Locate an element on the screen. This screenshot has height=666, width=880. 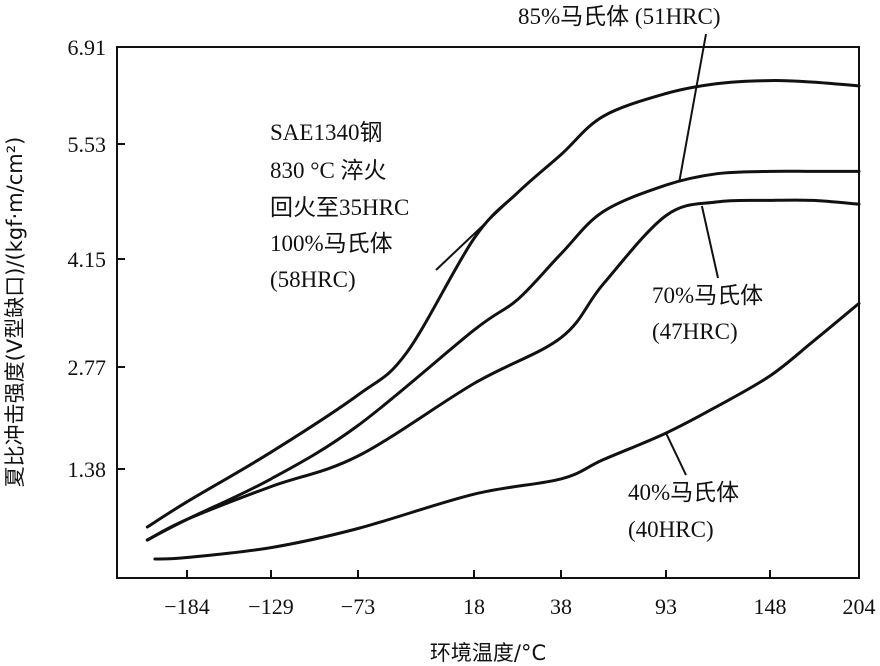
x-tick-label: 38 is located at coordinates (561, 606).